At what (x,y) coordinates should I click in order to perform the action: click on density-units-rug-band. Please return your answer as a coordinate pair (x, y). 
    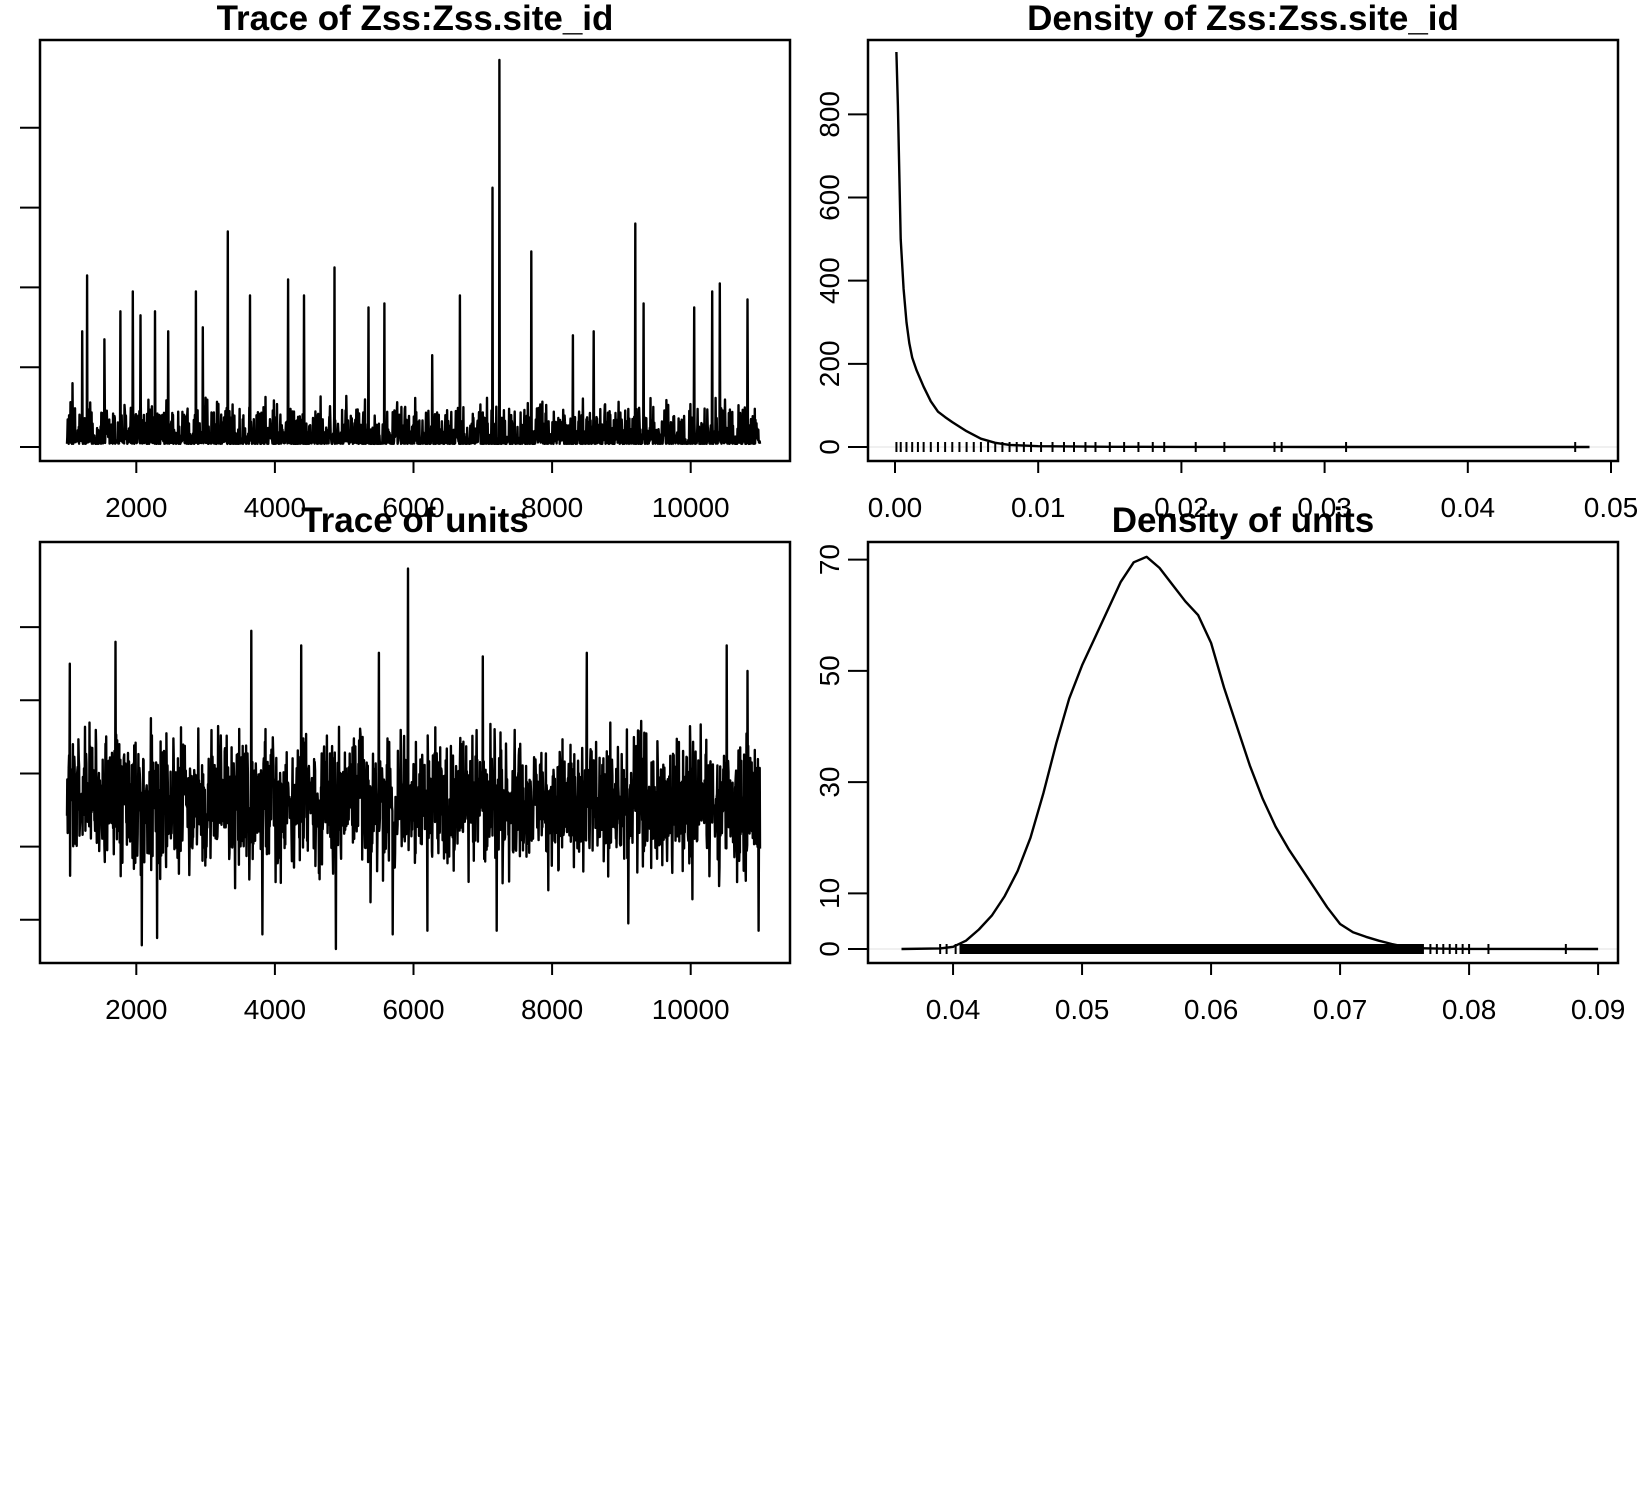
    Looking at the image, I should click on (1191, 949).